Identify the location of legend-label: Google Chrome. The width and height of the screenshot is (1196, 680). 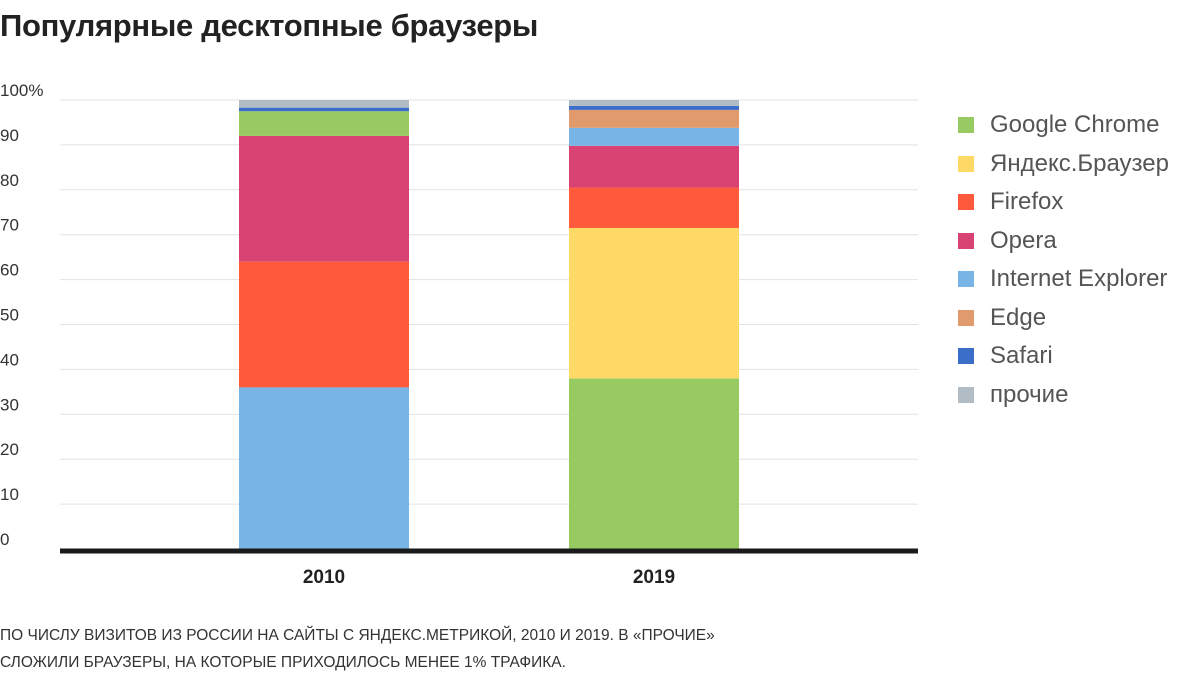
(1075, 125).